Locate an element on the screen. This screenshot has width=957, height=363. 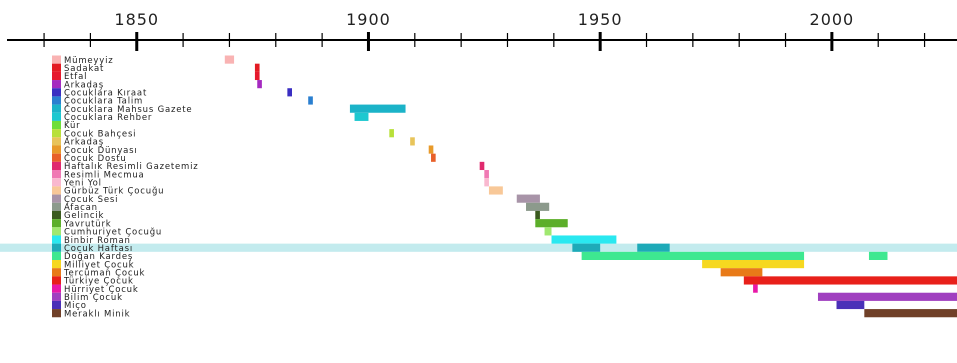
row-label: Gelincik is located at coordinates (84, 216).